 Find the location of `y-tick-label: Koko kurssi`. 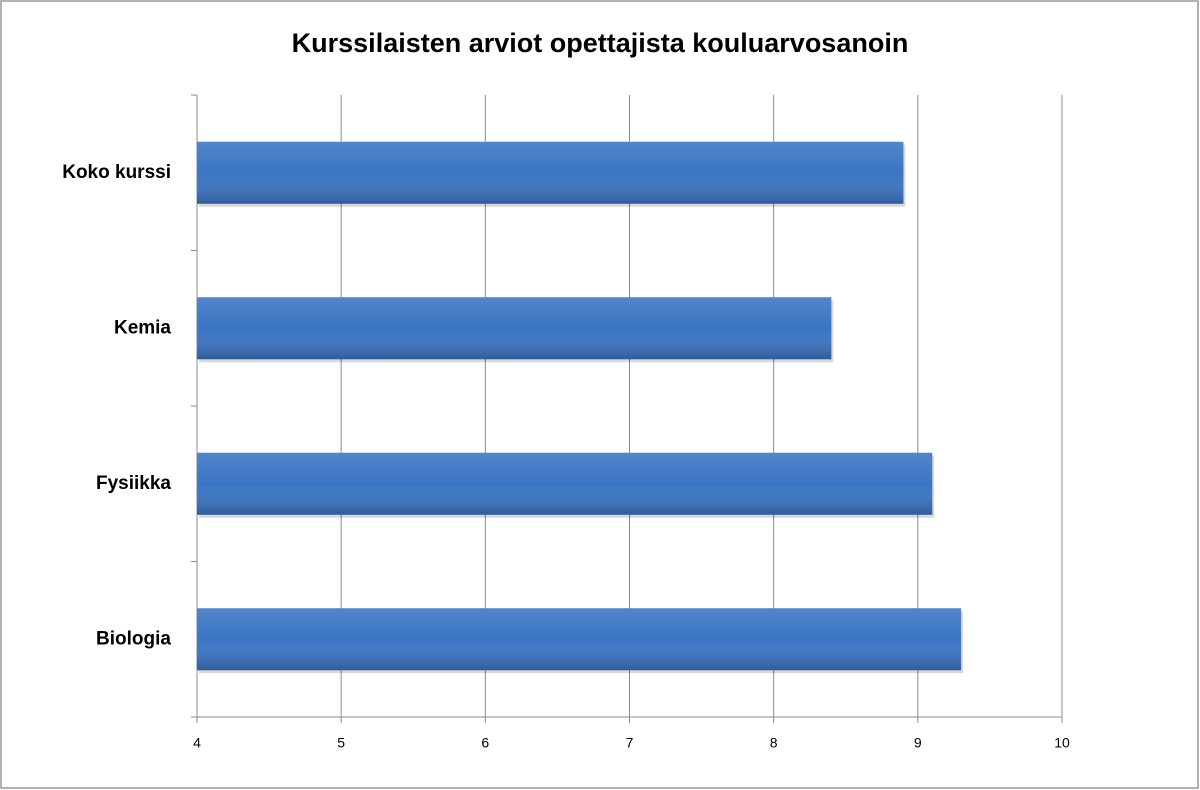

y-tick-label: Koko kurssi is located at coordinates (116, 172).